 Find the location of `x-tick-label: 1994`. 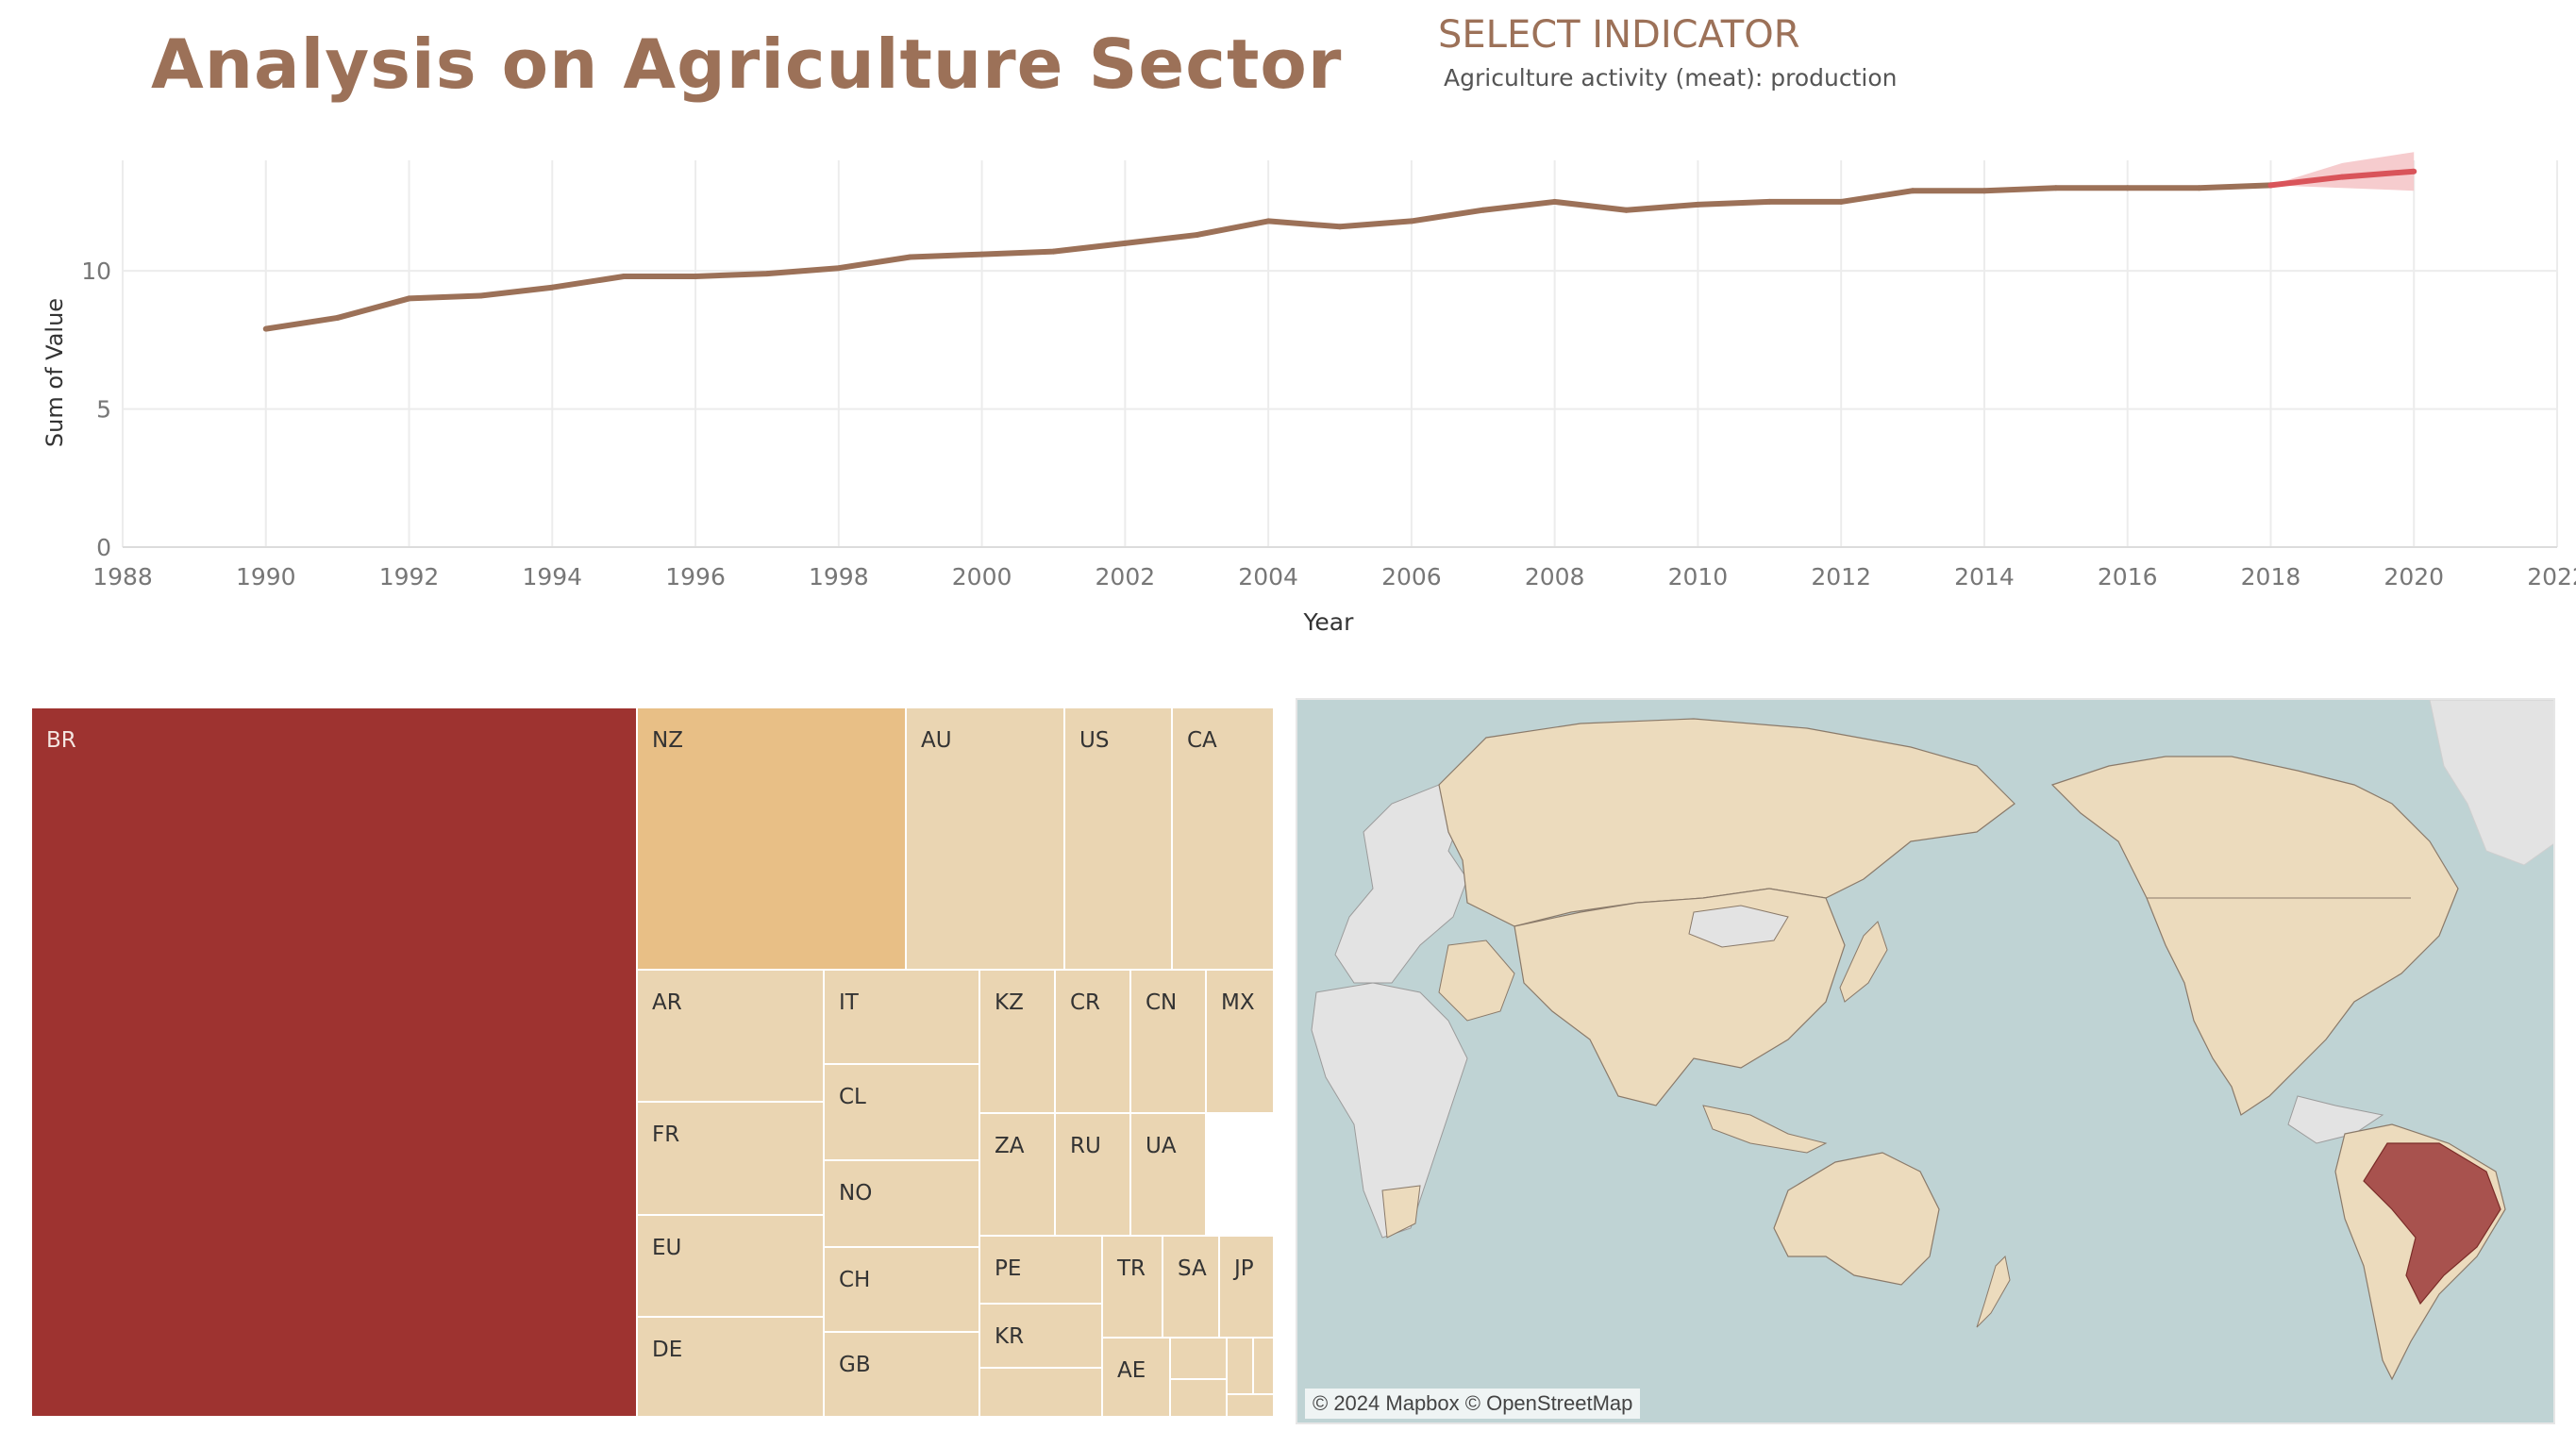

x-tick-label: 1994 is located at coordinates (552, 577).